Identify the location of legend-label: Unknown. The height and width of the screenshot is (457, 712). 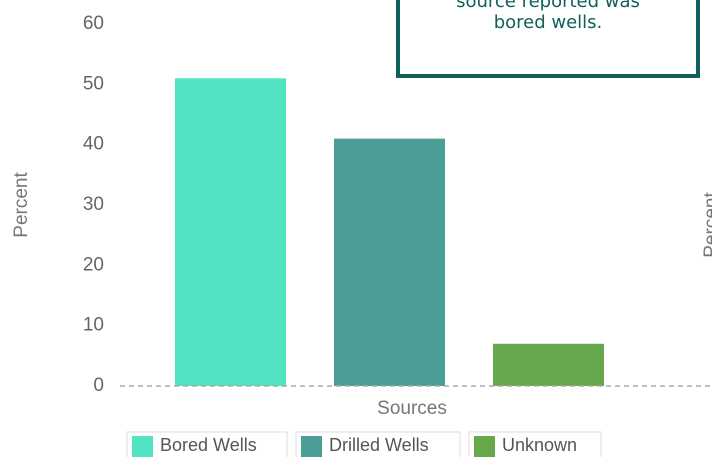
(539, 445).